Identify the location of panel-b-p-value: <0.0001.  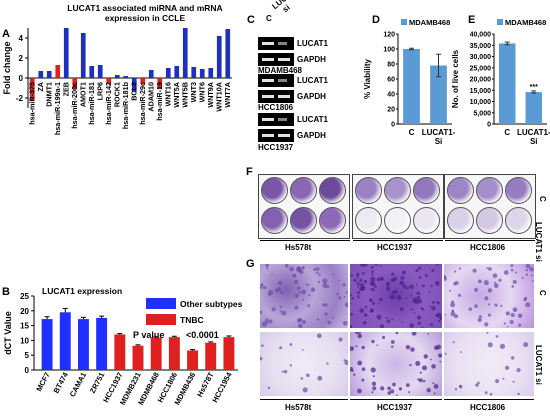
(202, 335).